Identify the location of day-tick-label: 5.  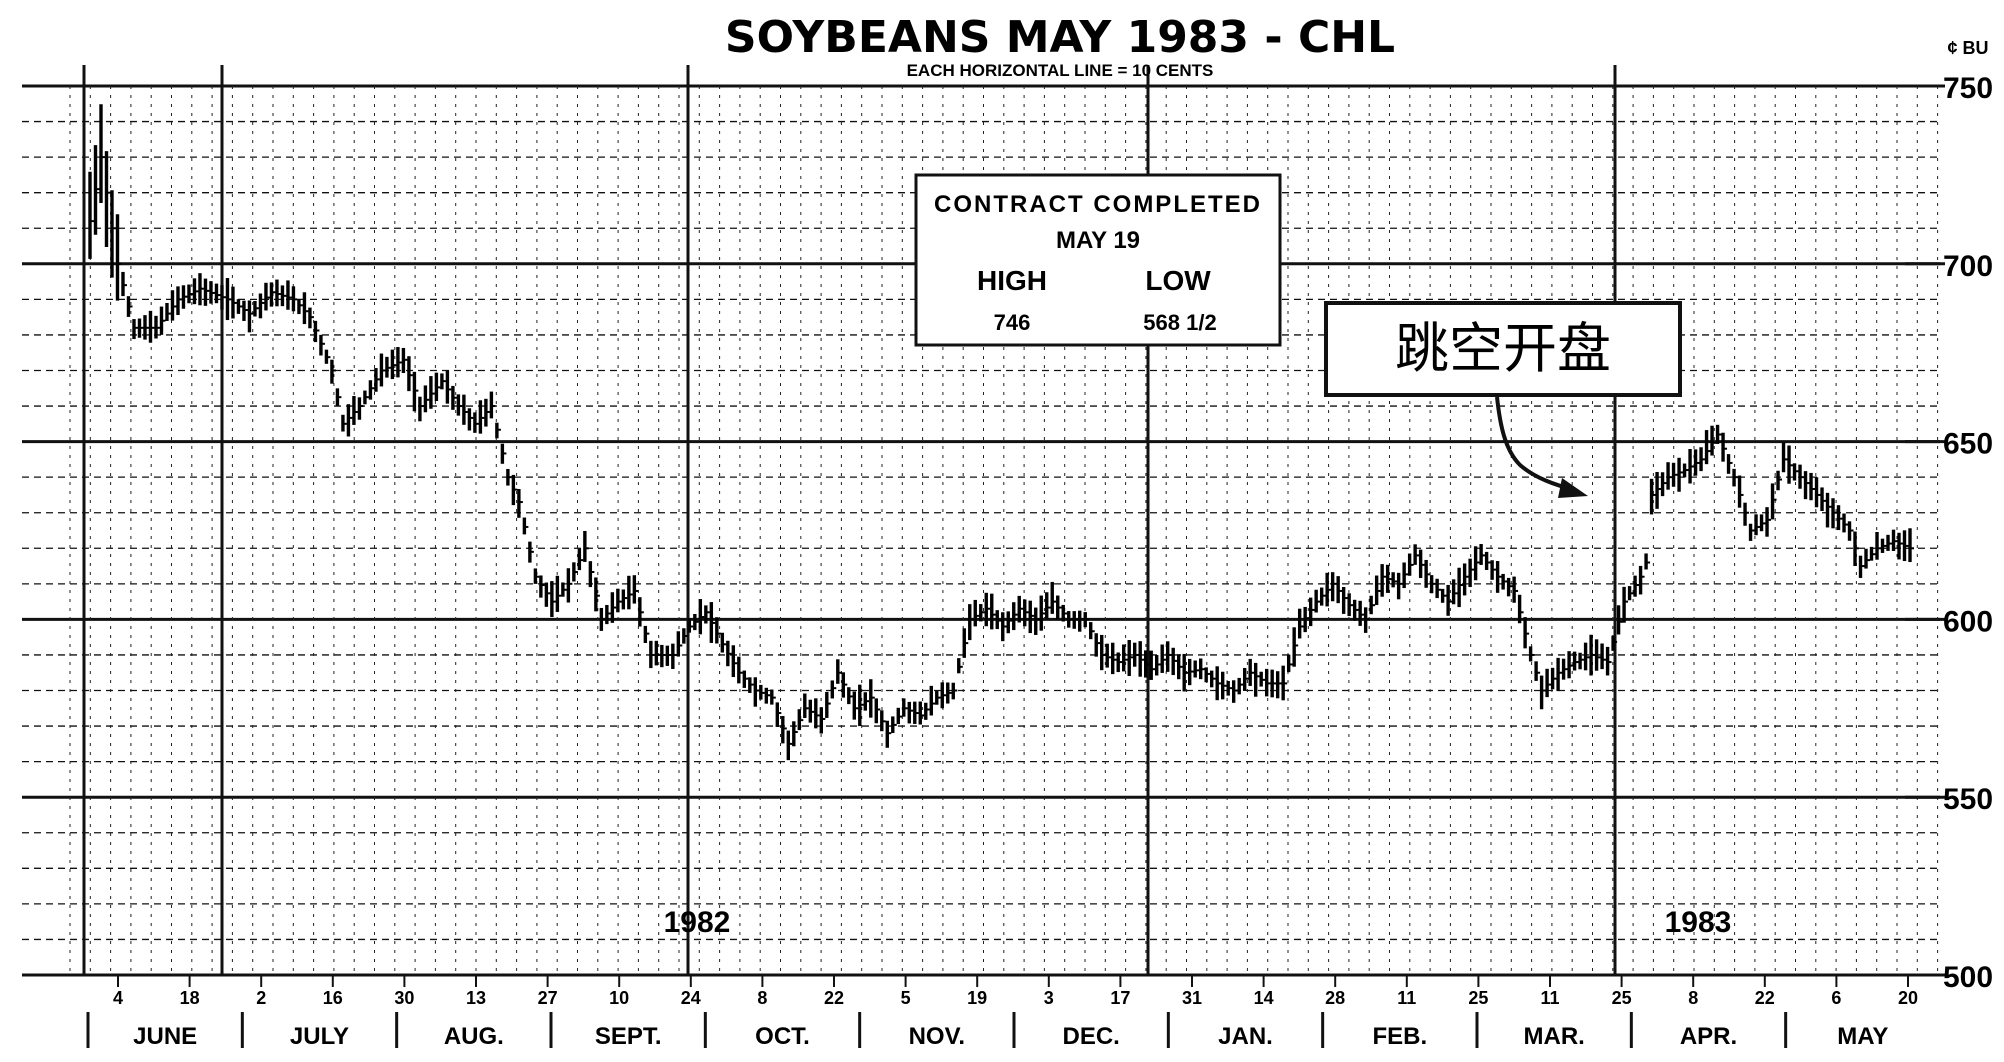
(906, 998).